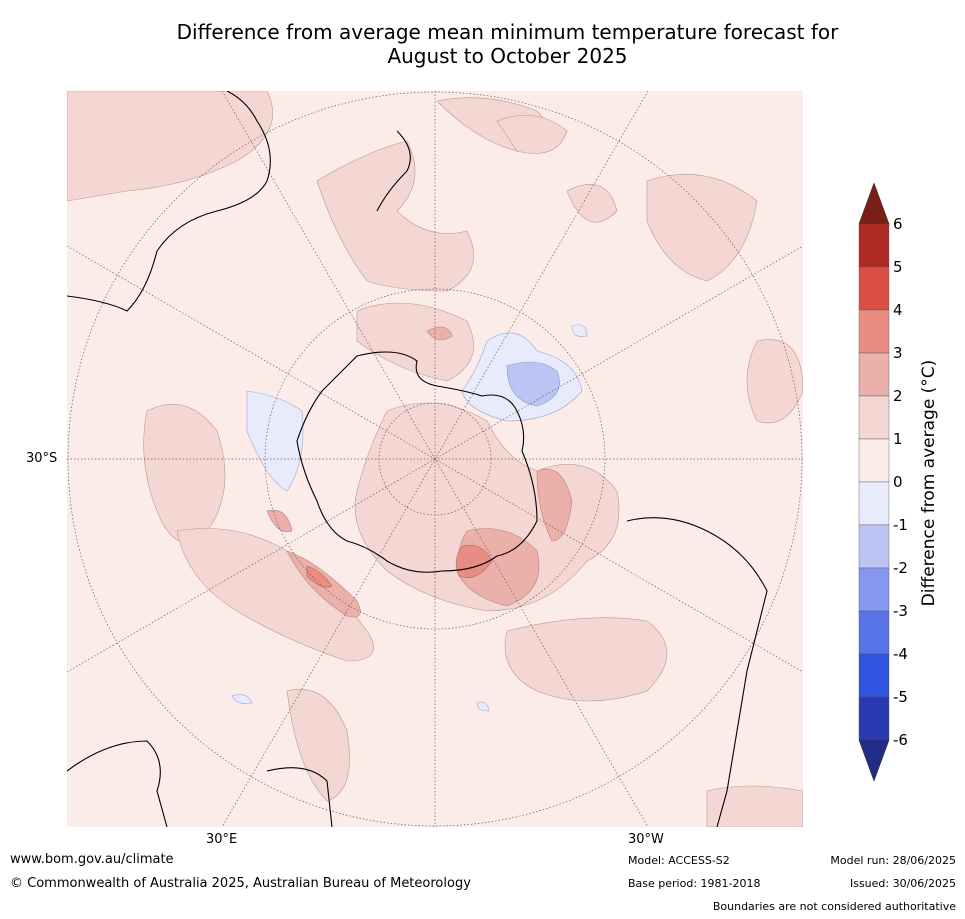 This screenshot has height=919, width=965. I want to click on colorbar-tick: 2, so click(898, 396).